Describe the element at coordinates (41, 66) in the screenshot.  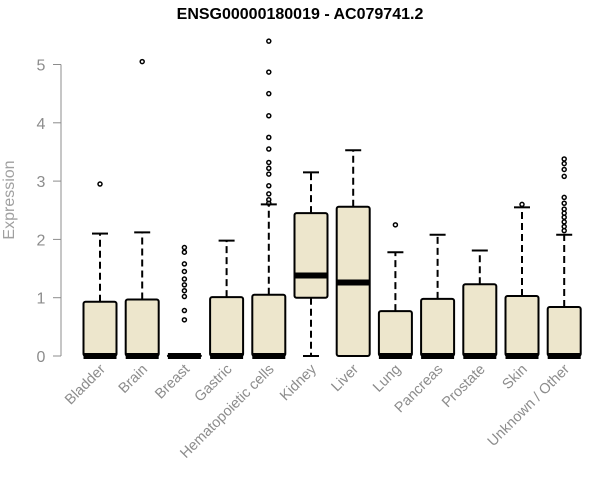
I see `y-tick-label: 5` at that location.